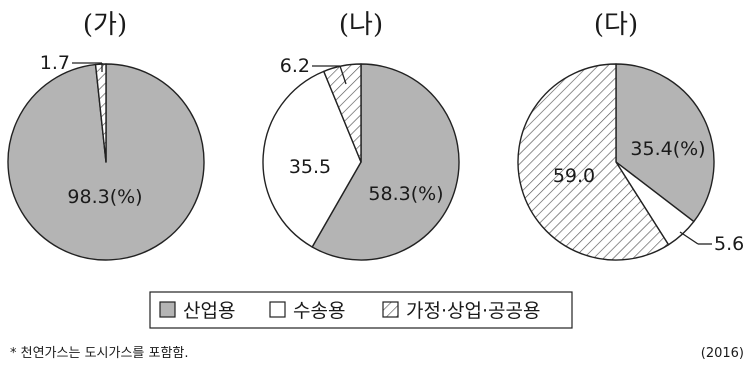  What do you see at coordinates (616, 25) in the screenshot?
I see `chart-title-da: (다)` at bounding box center [616, 25].